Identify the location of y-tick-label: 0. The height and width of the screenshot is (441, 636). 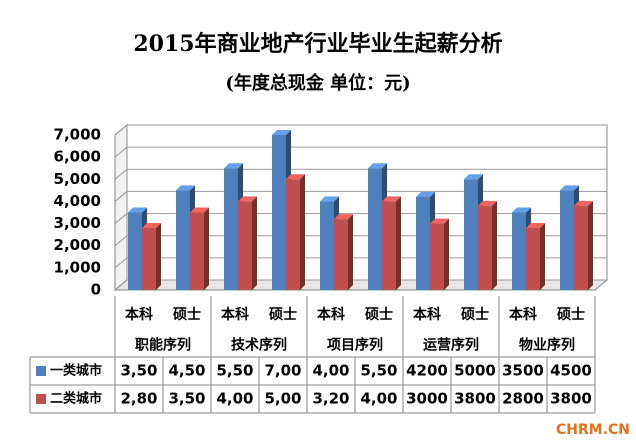
(96, 290).